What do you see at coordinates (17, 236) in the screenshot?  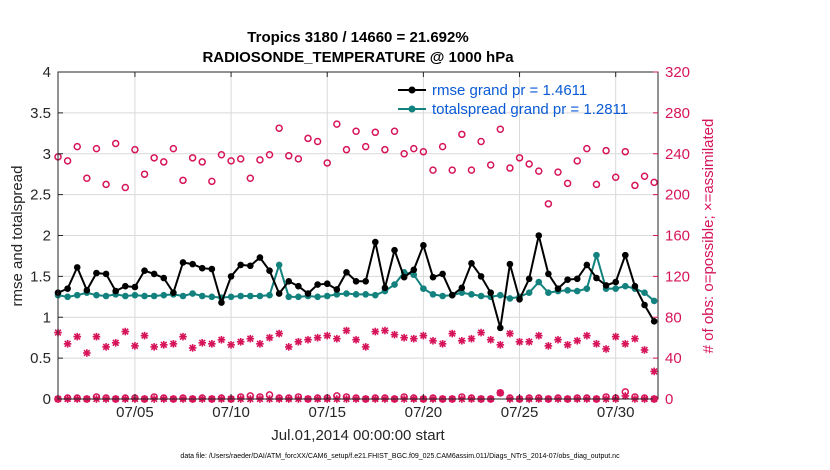 I see `y-axis-label: rmse and totalspread` at bounding box center [17, 236].